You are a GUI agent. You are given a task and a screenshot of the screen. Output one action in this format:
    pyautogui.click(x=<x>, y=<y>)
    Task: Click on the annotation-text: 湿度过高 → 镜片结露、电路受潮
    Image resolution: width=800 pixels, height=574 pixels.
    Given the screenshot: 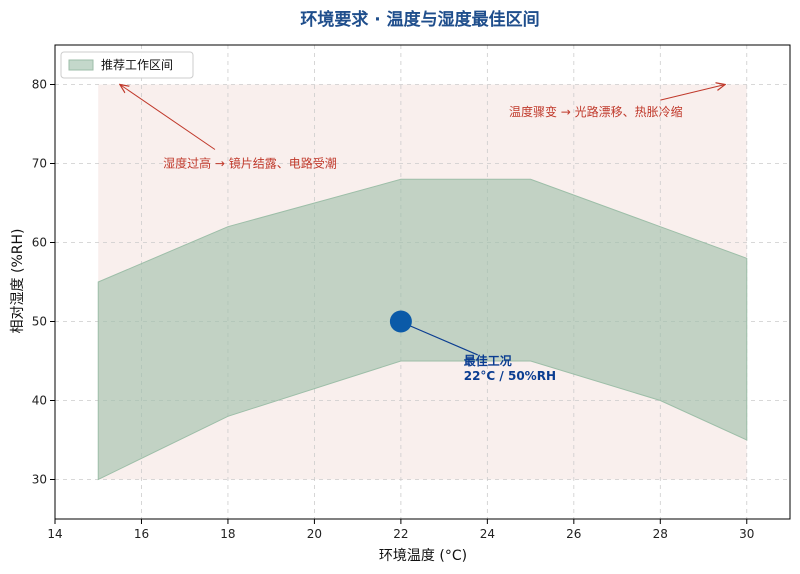 What is the action you would take?
    pyautogui.click(x=250, y=163)
    